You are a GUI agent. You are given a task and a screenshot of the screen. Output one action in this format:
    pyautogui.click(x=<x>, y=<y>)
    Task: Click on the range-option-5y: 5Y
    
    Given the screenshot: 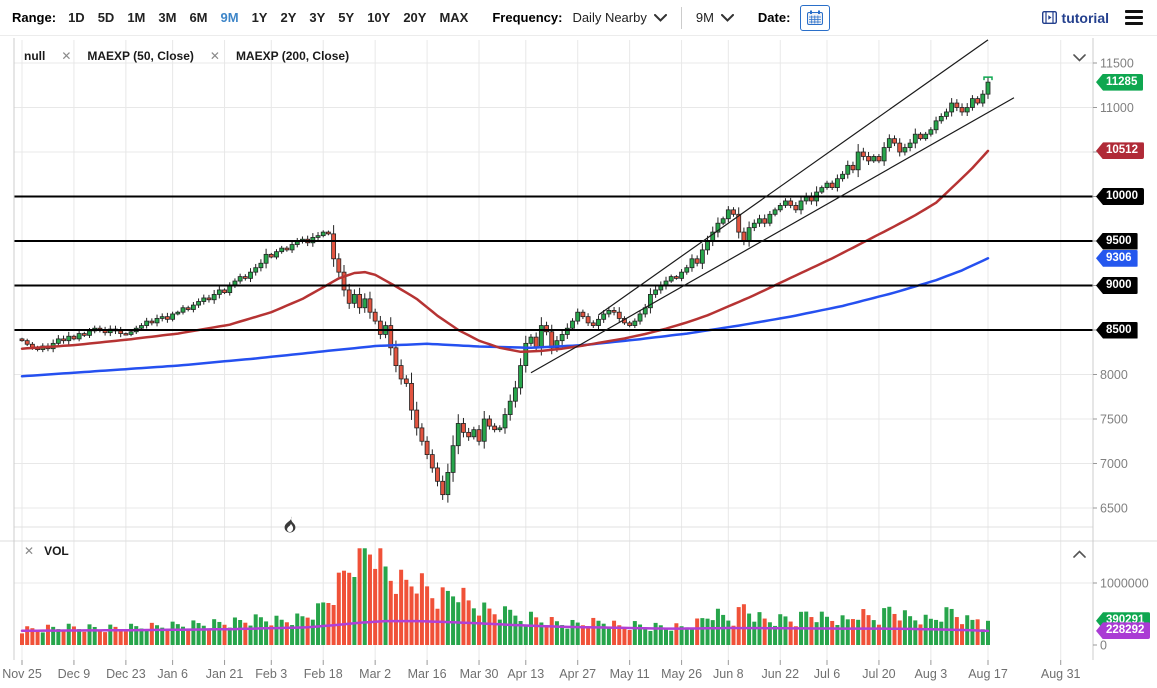 What is the action you would take?
    pyautogui.click(x=346, y=17)
    